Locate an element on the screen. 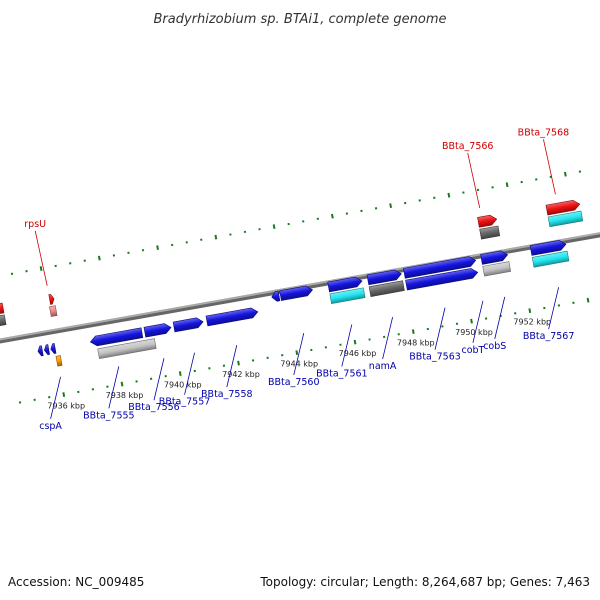 This screenshot has height=600, width=600. tick-label: 7948 kbp is located at coordinates (416, 342).